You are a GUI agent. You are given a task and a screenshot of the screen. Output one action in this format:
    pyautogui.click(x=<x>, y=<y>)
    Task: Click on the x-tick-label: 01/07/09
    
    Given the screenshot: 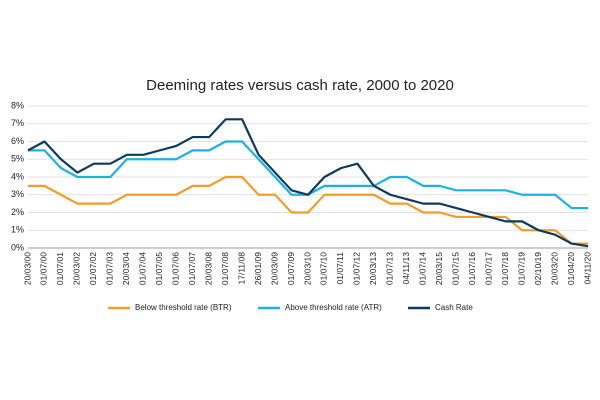 What is the action you would take?
    pyautogui.click(x=291, y=268)
    